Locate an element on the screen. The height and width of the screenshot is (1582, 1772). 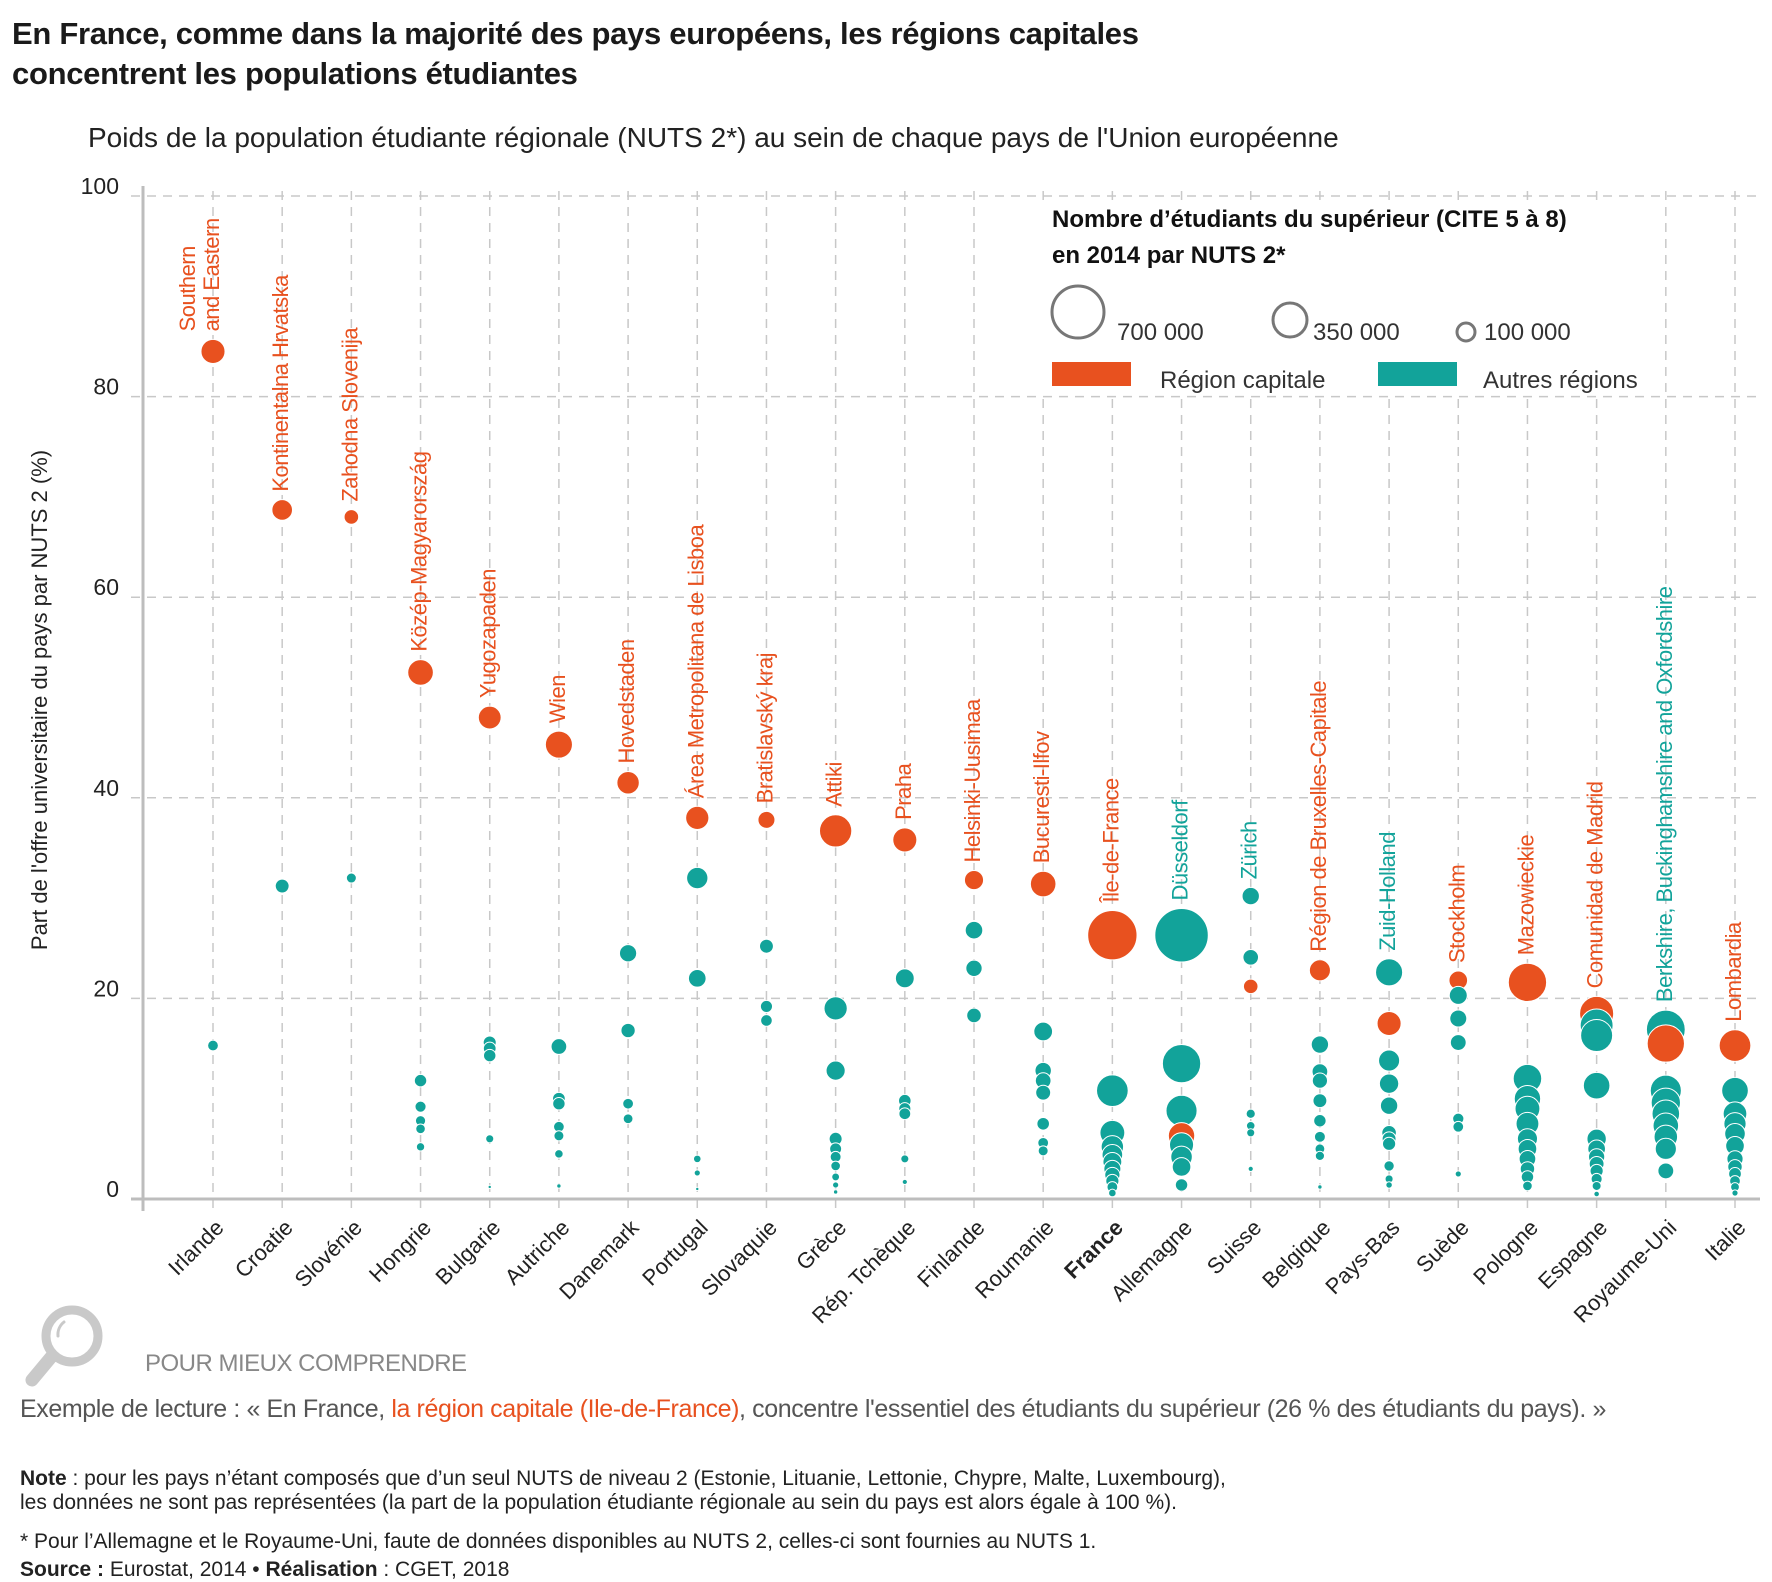
region-label: Southern is located at coordinates (187, 288).